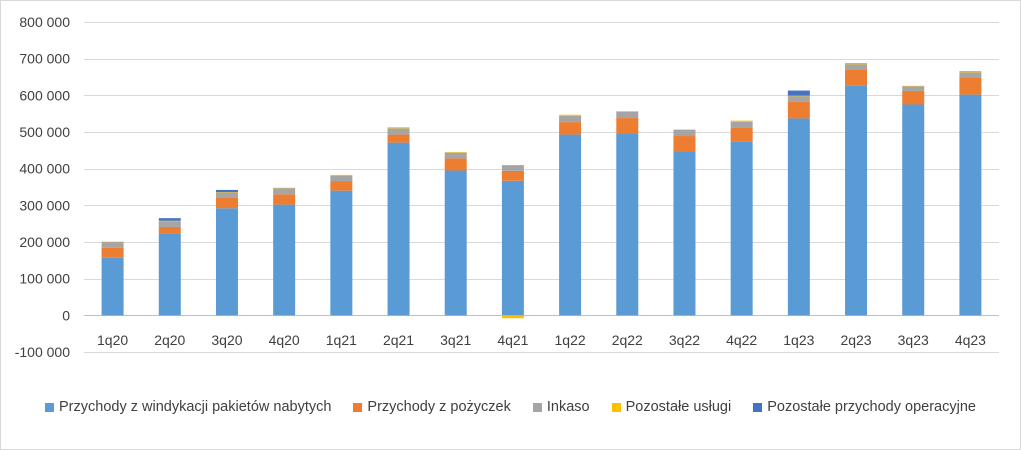 The image size is (1021, 450). I want to click on y-tick-label: 700 000, so click(44, 59).